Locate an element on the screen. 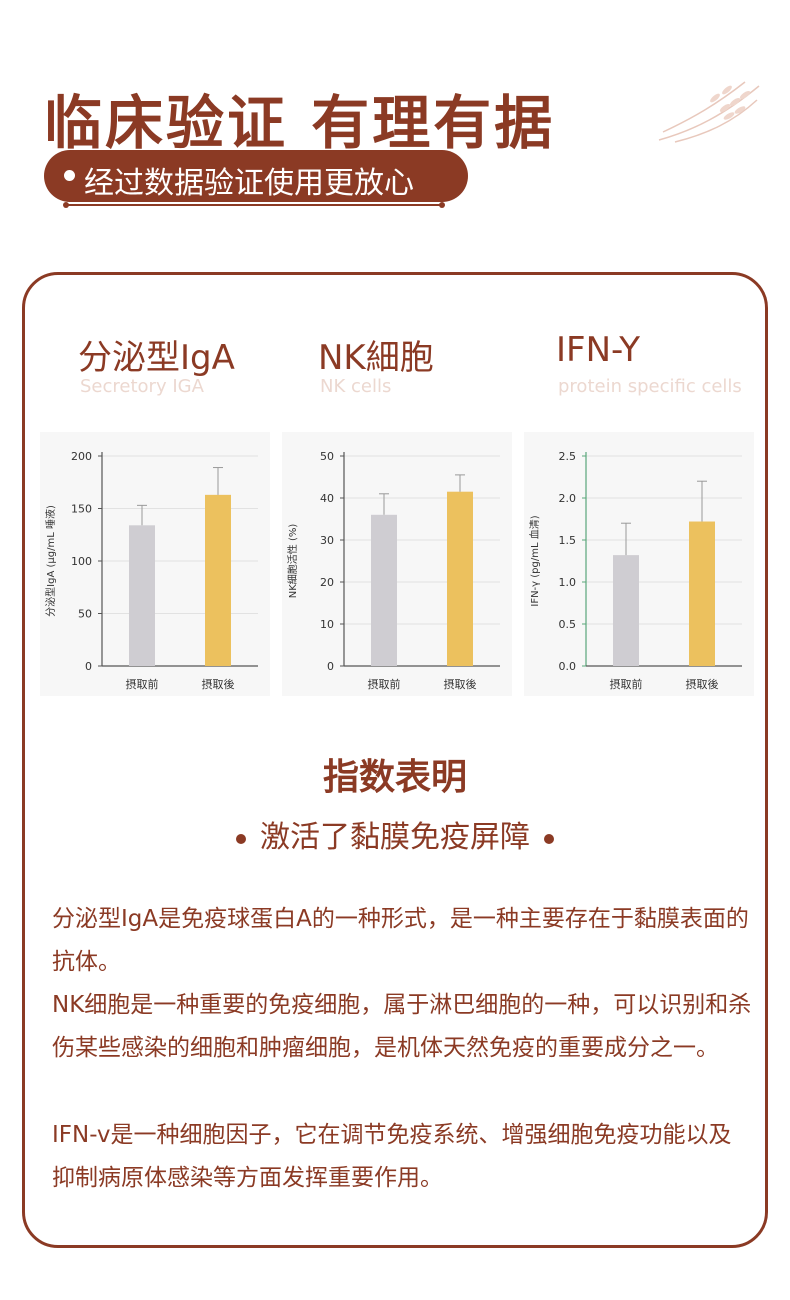 This screenshot has height=1300, width=790. chart-nk-svg: NK細胞活性 (%) 0 10 20 30 40 50 摂取前 摂取後 is located at coordinates (393, 570).